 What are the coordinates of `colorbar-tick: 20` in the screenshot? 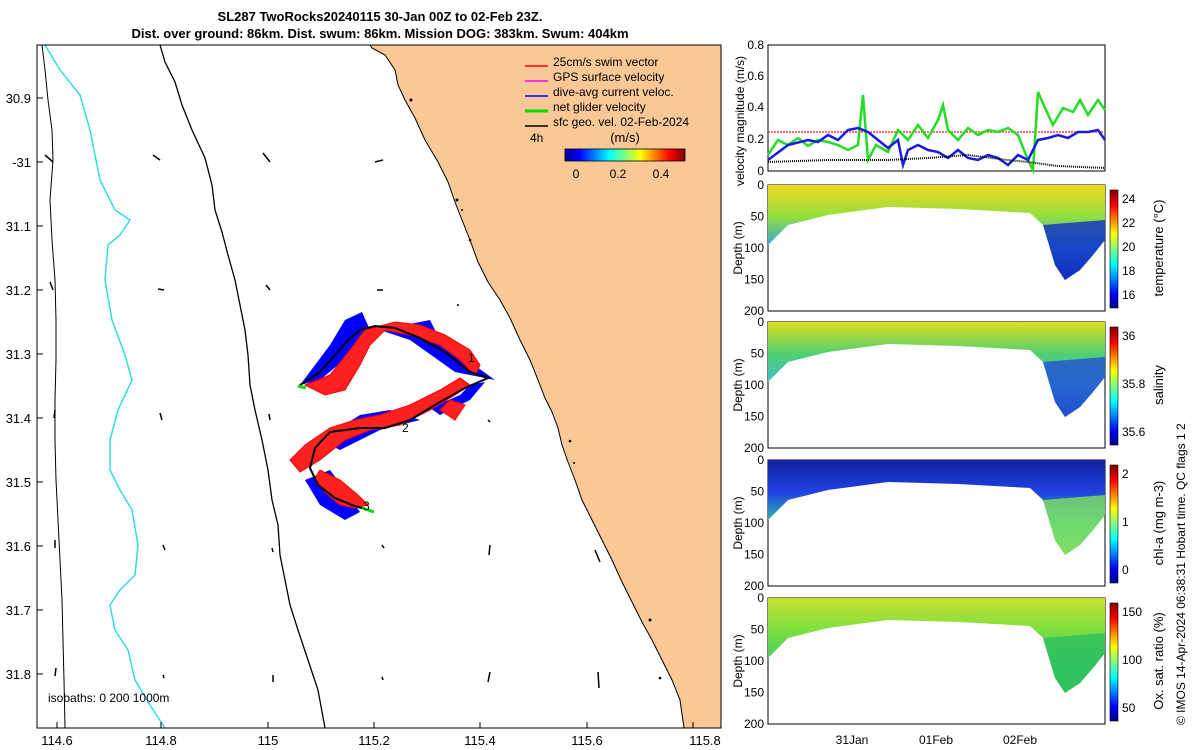 It's located at (1129, 247).